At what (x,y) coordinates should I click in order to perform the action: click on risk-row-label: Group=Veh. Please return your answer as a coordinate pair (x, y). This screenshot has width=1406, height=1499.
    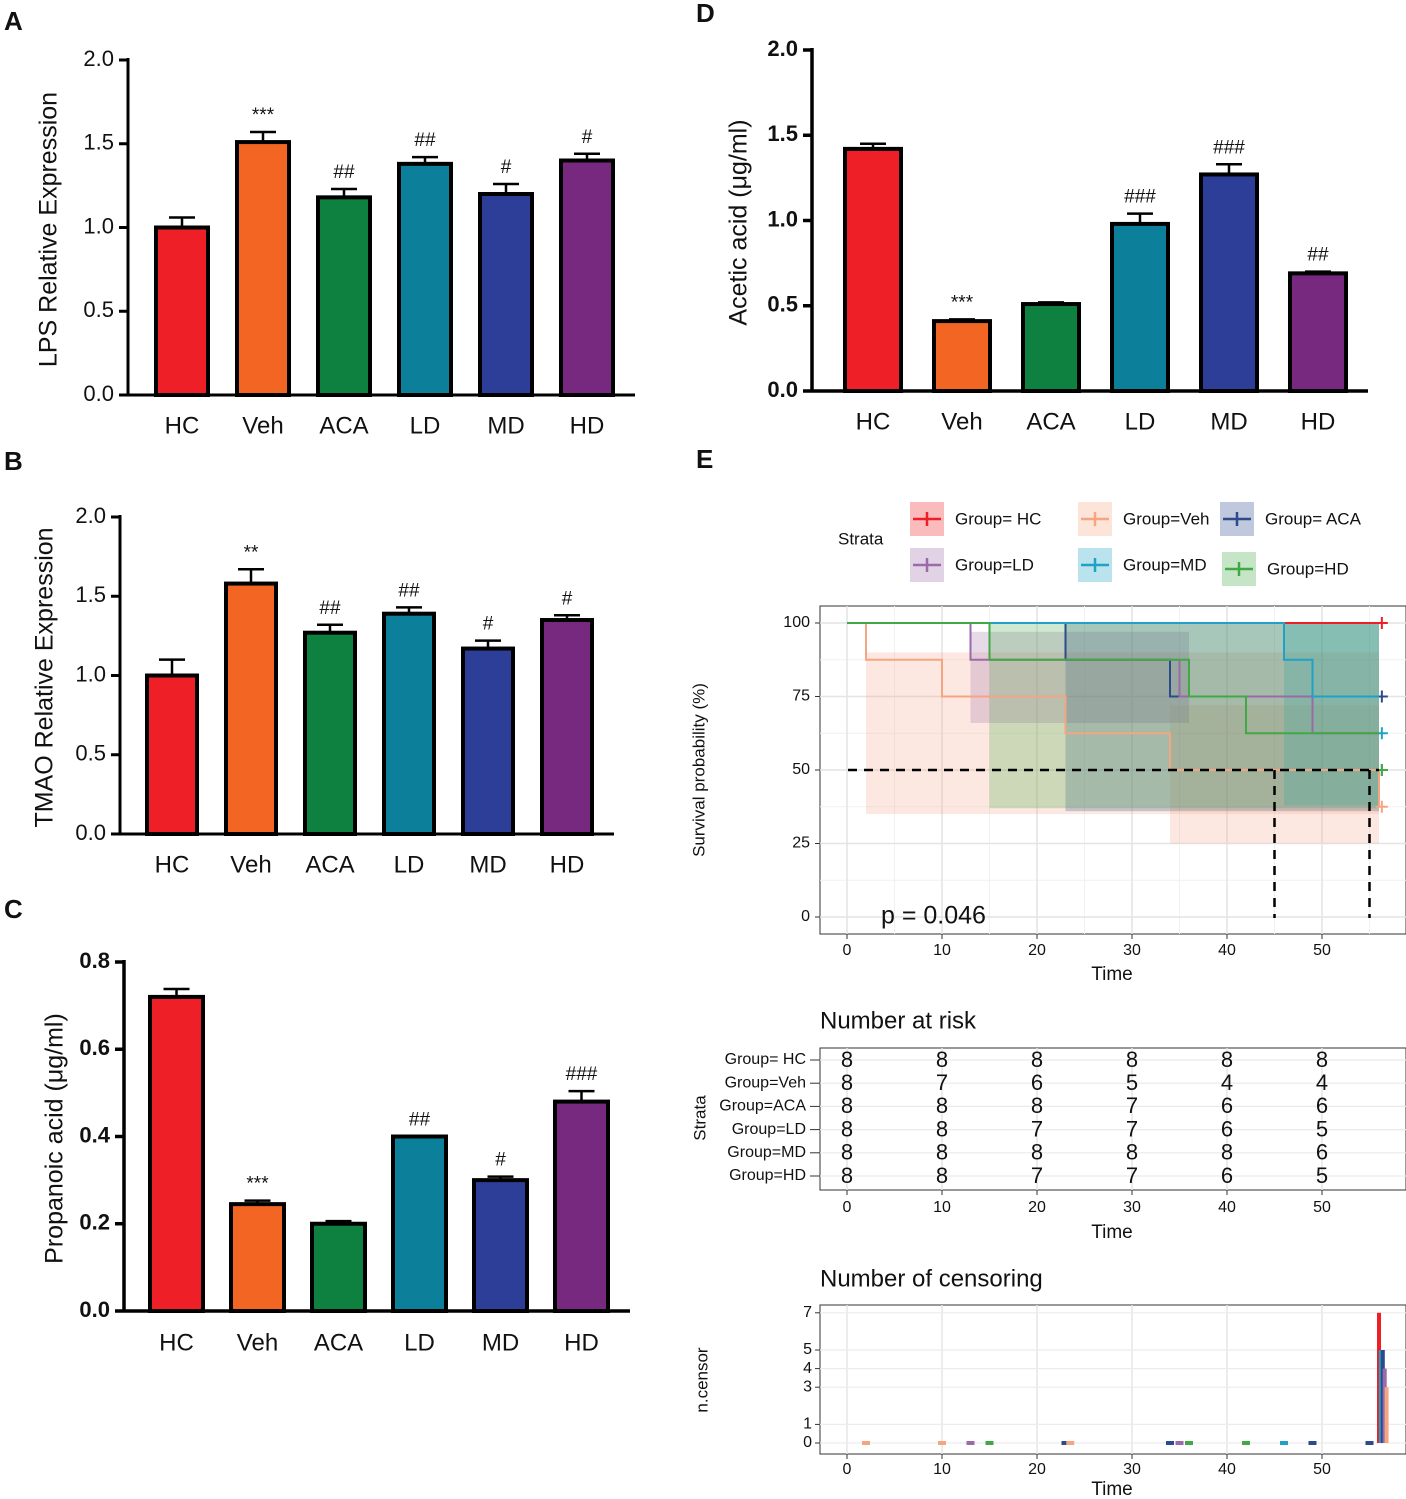
    Looking at the image, I should click on (765, 1082).